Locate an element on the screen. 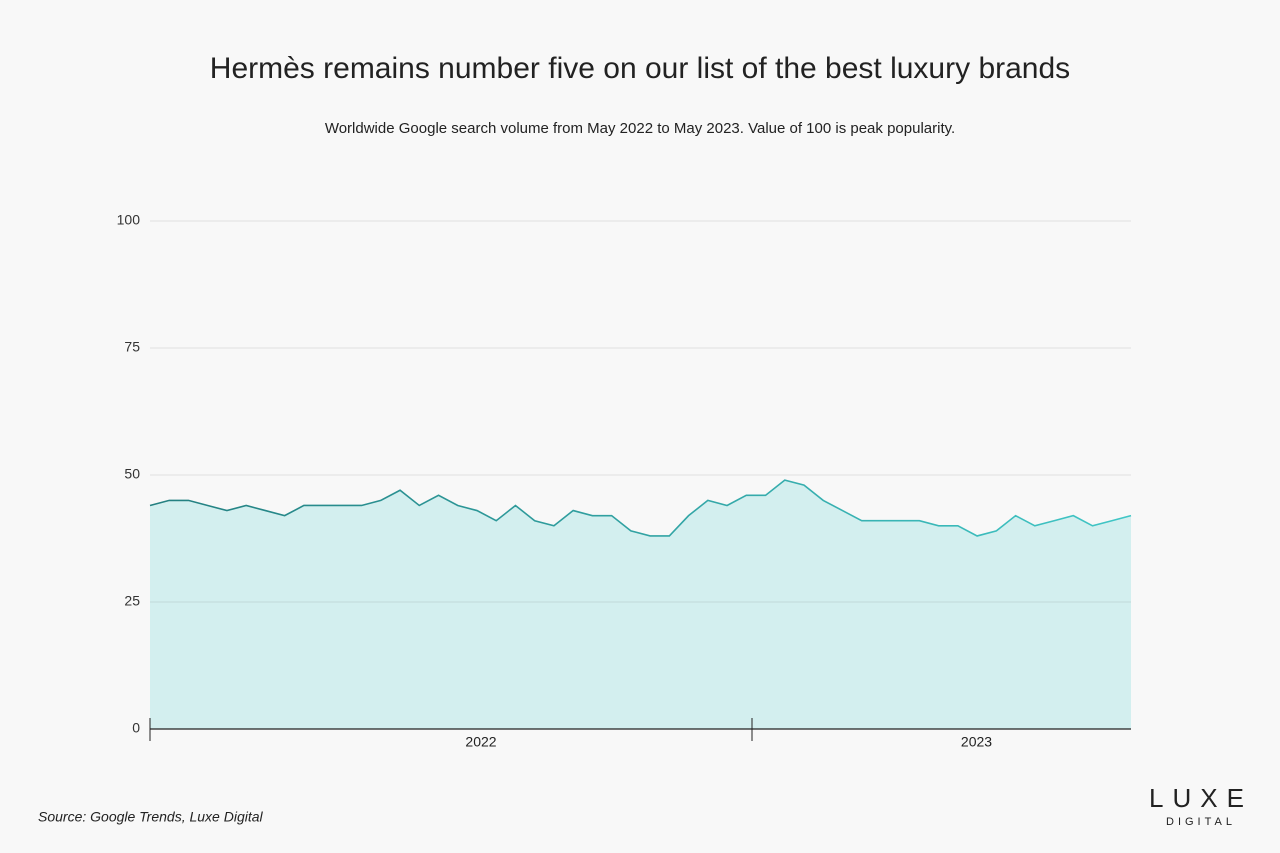  source: Source: Google Trends, Luxe Digital is located at coordinates (151, 817).